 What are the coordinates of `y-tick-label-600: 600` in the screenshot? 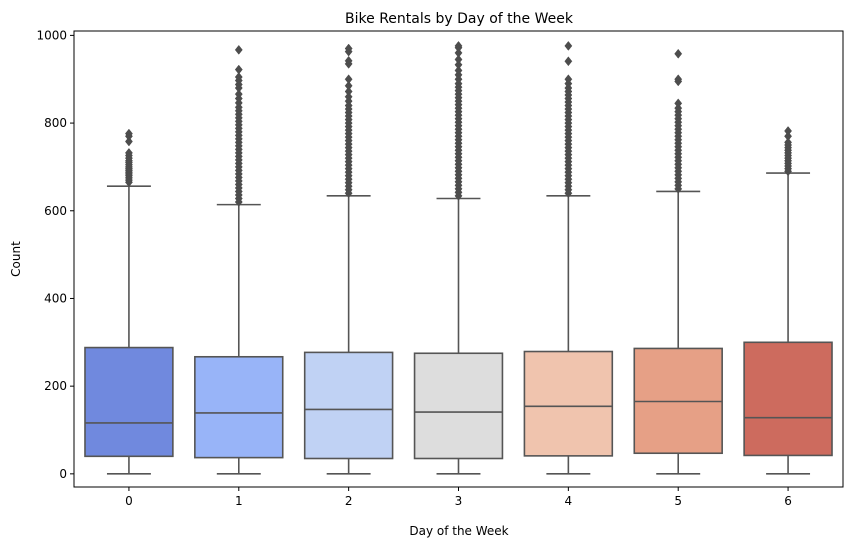 It's located at (55, 211).